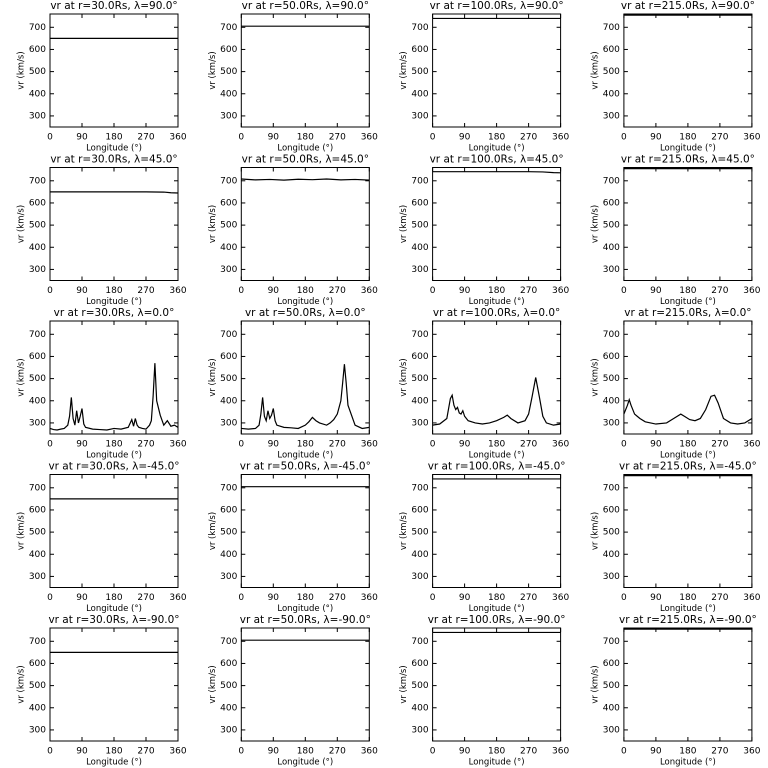 The width and height of the screenshot is (768, 768). What do you see at coordinates (305, 620) in the screenshot?
I see `panel-title: vr at r=50.0Rs, λ=-90.0°` at bounding box center [305, 620].